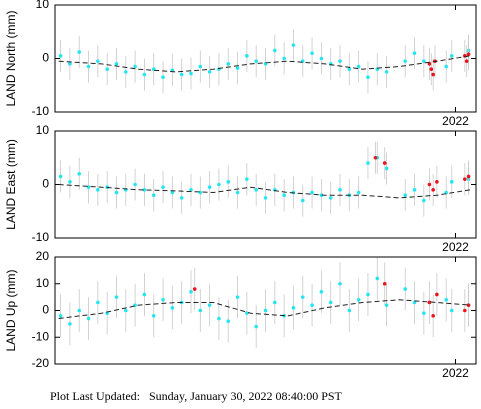 Image resolution: width=481 pixels, height=409 pixels. Describe the element at coordinates (455, 247) in the screenshot. I see `x-tick-label: 2022` at that location.